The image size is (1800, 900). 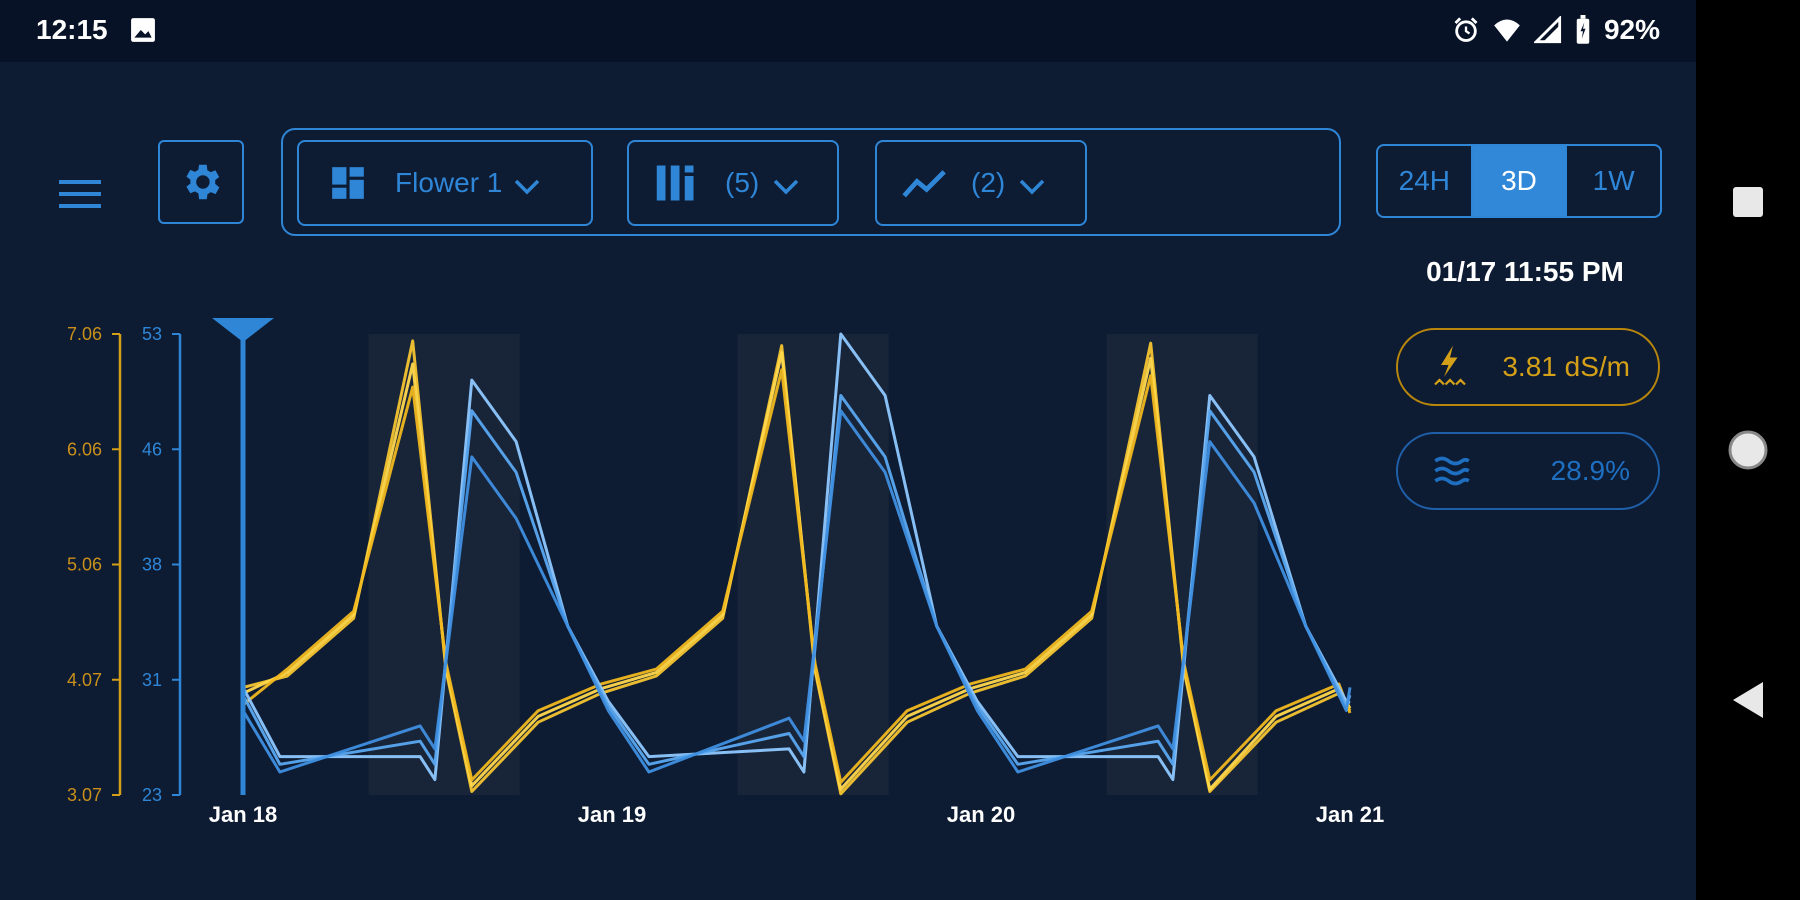 I want to click on moisture-axis-label: 31, so click(x=152, y=680).